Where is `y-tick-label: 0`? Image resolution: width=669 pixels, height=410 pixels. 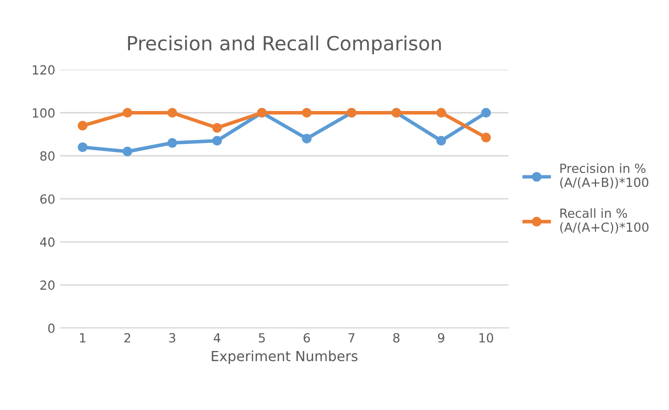 y-tick-label: 0 is located at coordinates (51, 328).